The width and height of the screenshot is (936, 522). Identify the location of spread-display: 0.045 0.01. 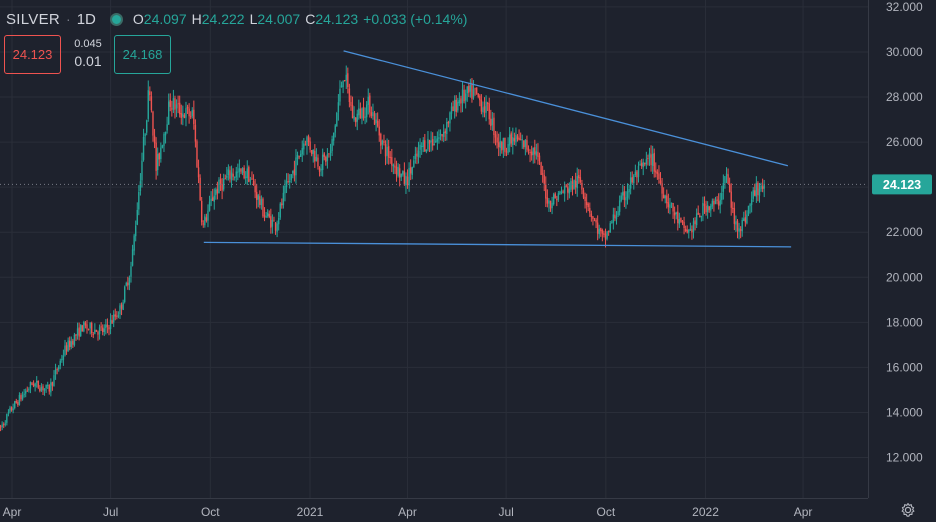
(88, 53).